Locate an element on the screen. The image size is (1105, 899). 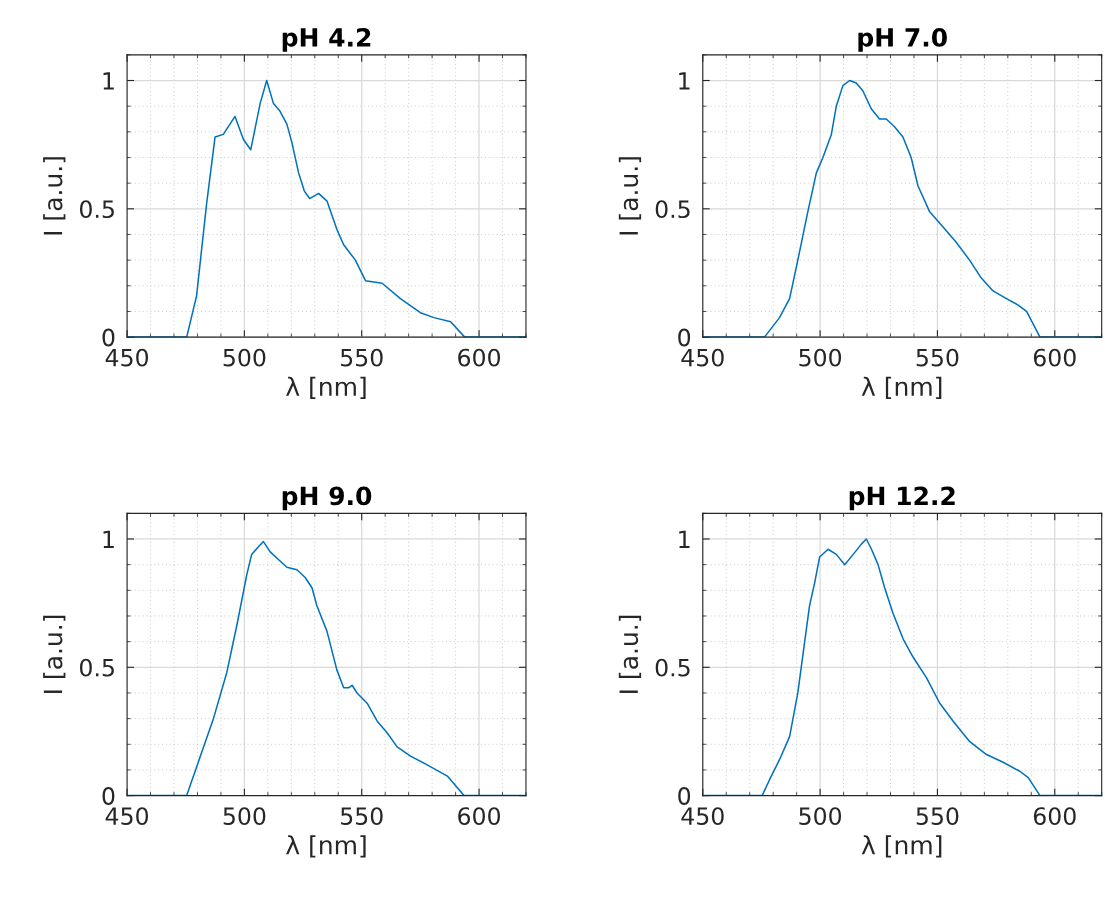
chart-title: pH 12.2 is located at coordinates (902, 498).